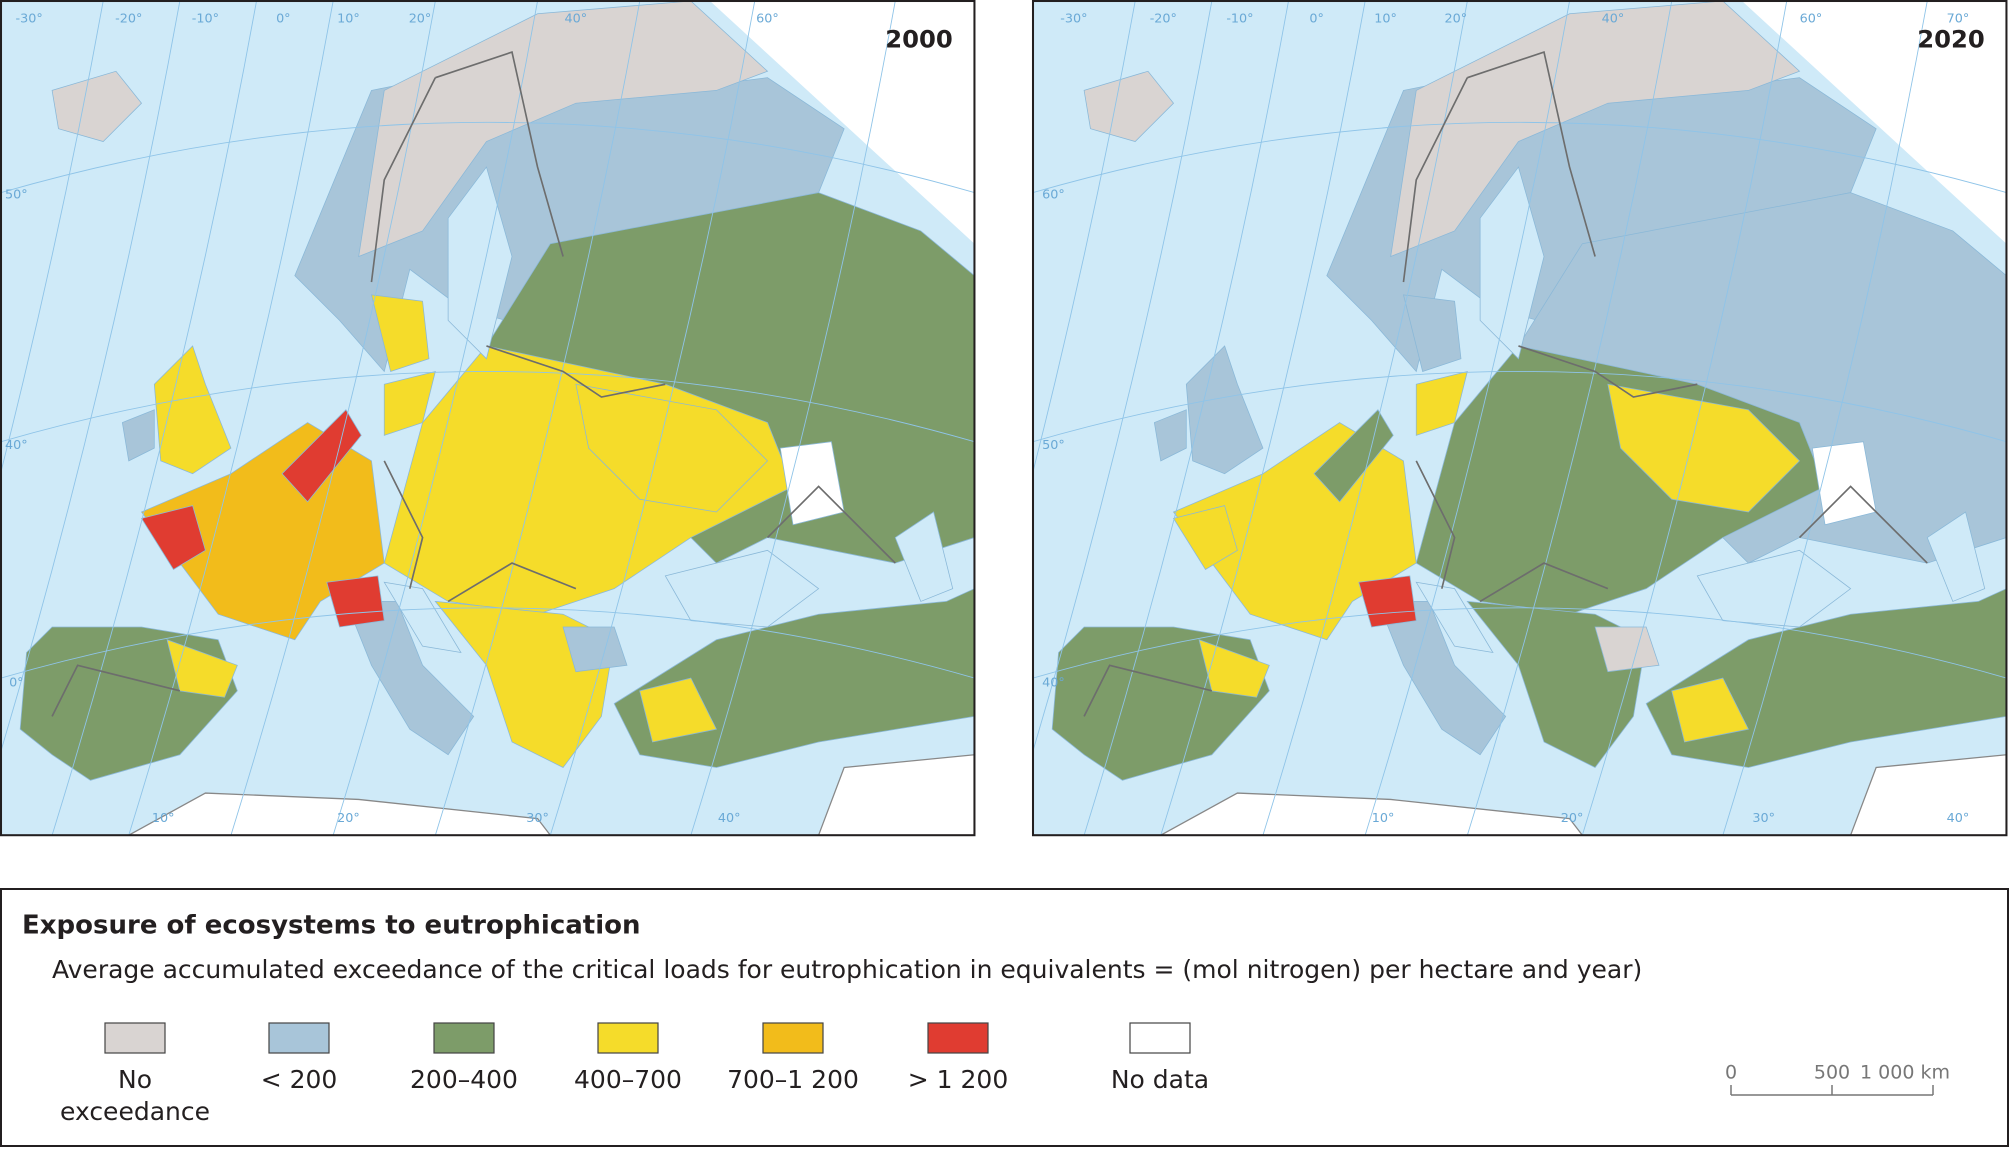 The image size is (2010, 1152). What do you see at coordinates (1832, 1090) in the screenshot?
I see `scale-bar` at bounding box center [1832, 1090].